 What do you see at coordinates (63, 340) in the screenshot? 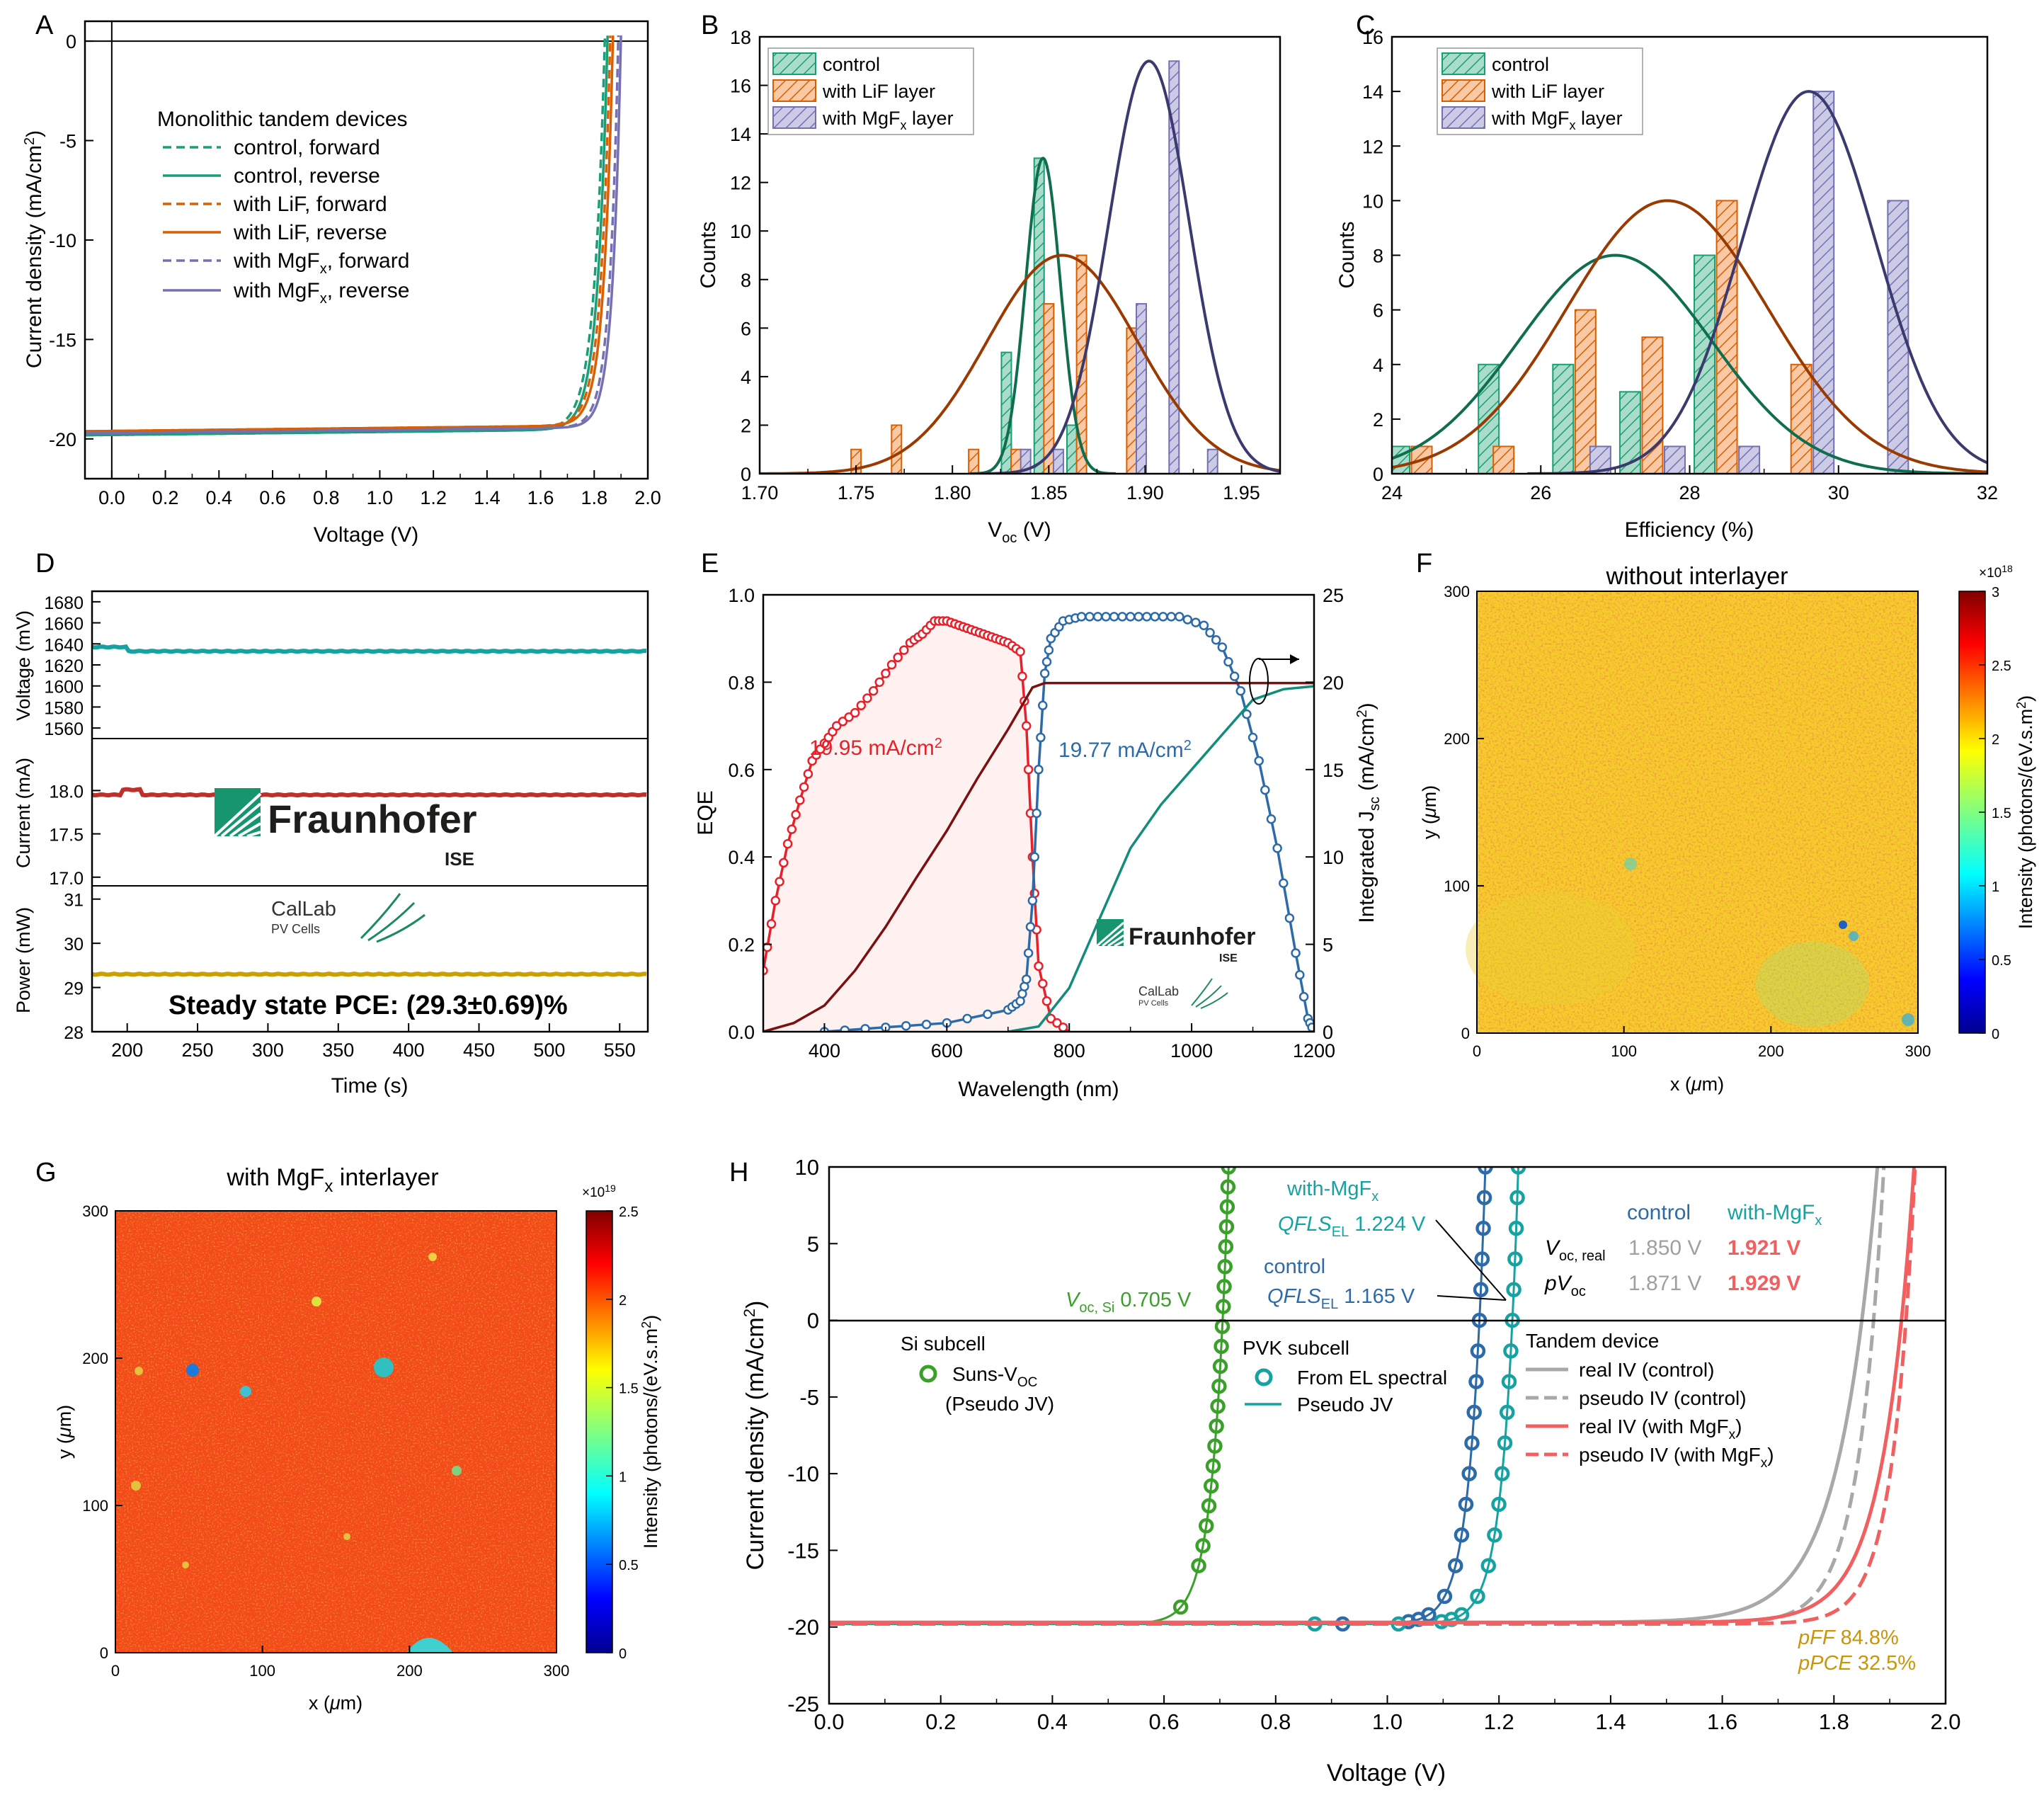
I see `y-tick-label: -15` at bounding box center [63, 340].